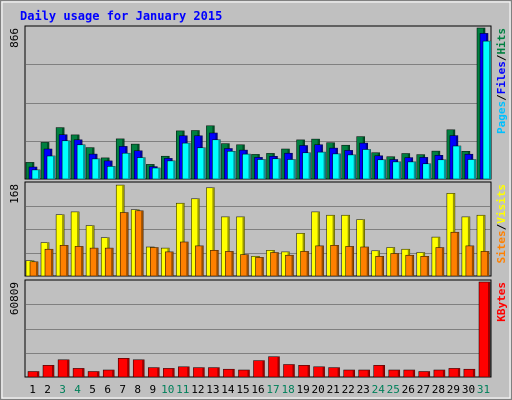 This screenshot has height=400, width=512. What do you see at coordinates (64, 261) in the screenshot?
I see `bar-mid-sites-day3` at bounding box center [64, 261].